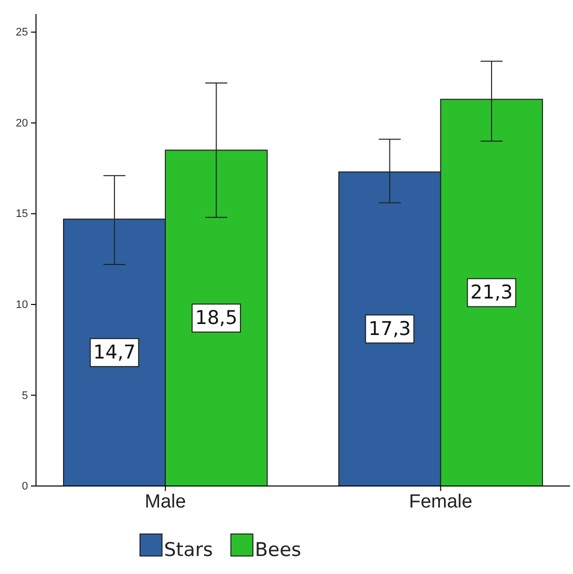 This screenshot has height=574, width=573. What do you see at coordinates (22, 304) in the screenshot?
I see `y-tick-label: 10` at bounding box center [22, 304].